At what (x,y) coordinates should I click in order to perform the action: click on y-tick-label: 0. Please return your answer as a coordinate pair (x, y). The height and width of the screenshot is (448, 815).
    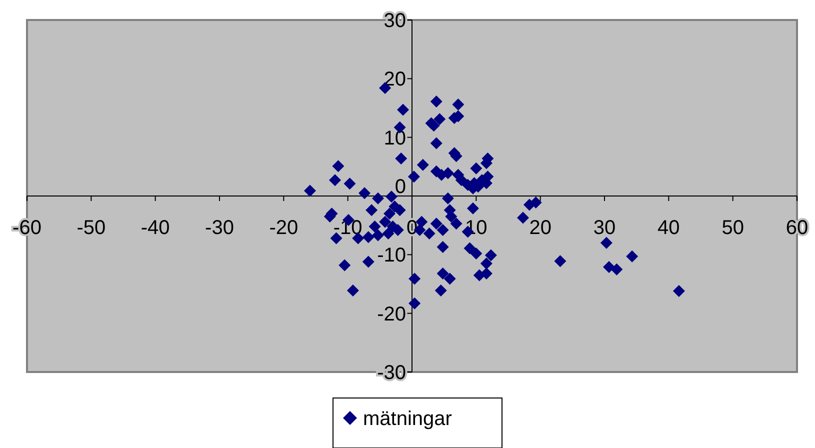
    Looking at the image, I should click on (400, 187).